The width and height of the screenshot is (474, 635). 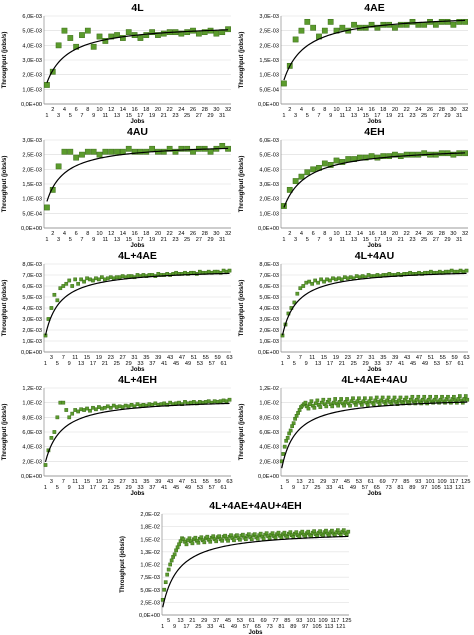 What do you see at coordinates (137, 380) in the screenshot?
I see `chart-title: 4L+4EH` at bounding box center [137, 380].